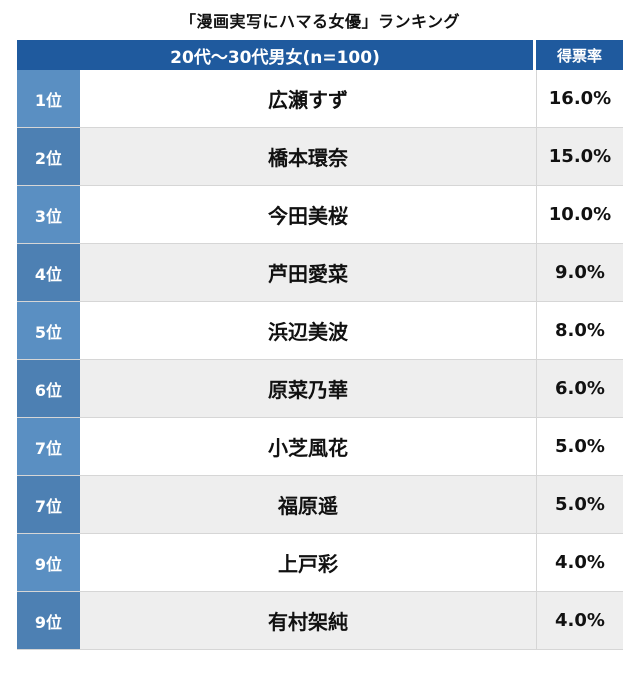 The image size is (640, 678). I want to click on table-row: 6位 原菜乃華 6.0%, so click(320, 389).